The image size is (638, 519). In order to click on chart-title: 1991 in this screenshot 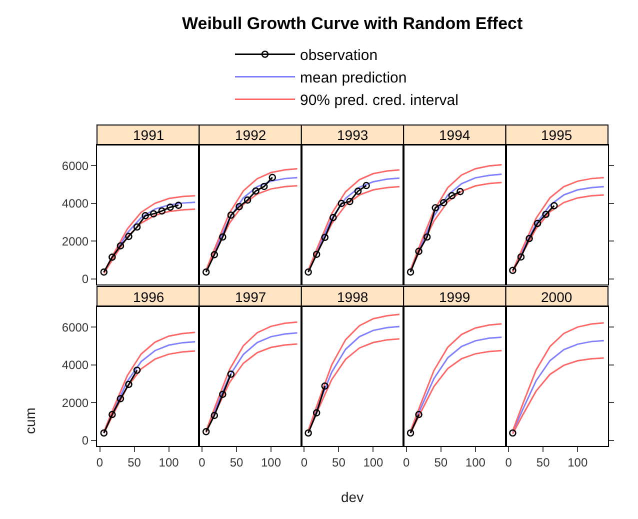, I will do `click(148, 135)`.